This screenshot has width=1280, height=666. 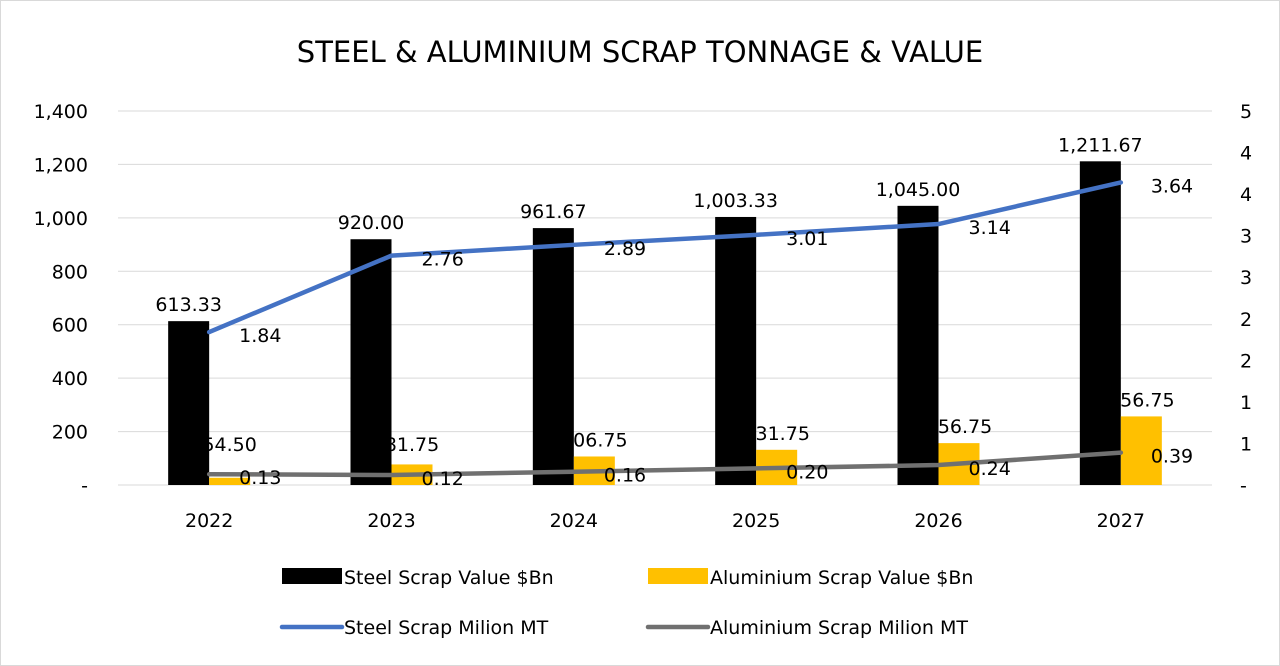 I want to click on x-tick-label: 2023, so click(x=391, y=521).